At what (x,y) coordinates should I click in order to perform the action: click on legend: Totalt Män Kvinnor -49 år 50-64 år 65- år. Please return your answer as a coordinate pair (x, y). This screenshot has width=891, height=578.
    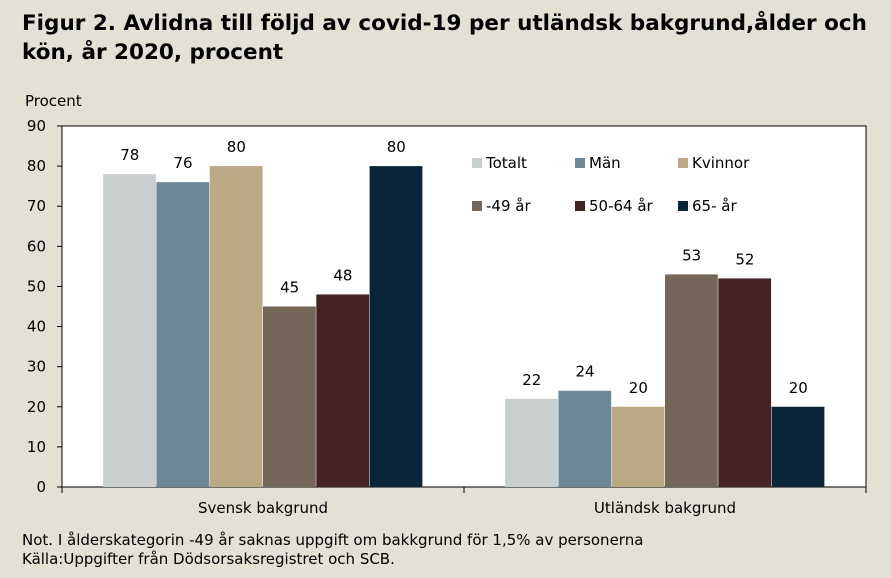
    Looking at the image, I should click on (611, 184).